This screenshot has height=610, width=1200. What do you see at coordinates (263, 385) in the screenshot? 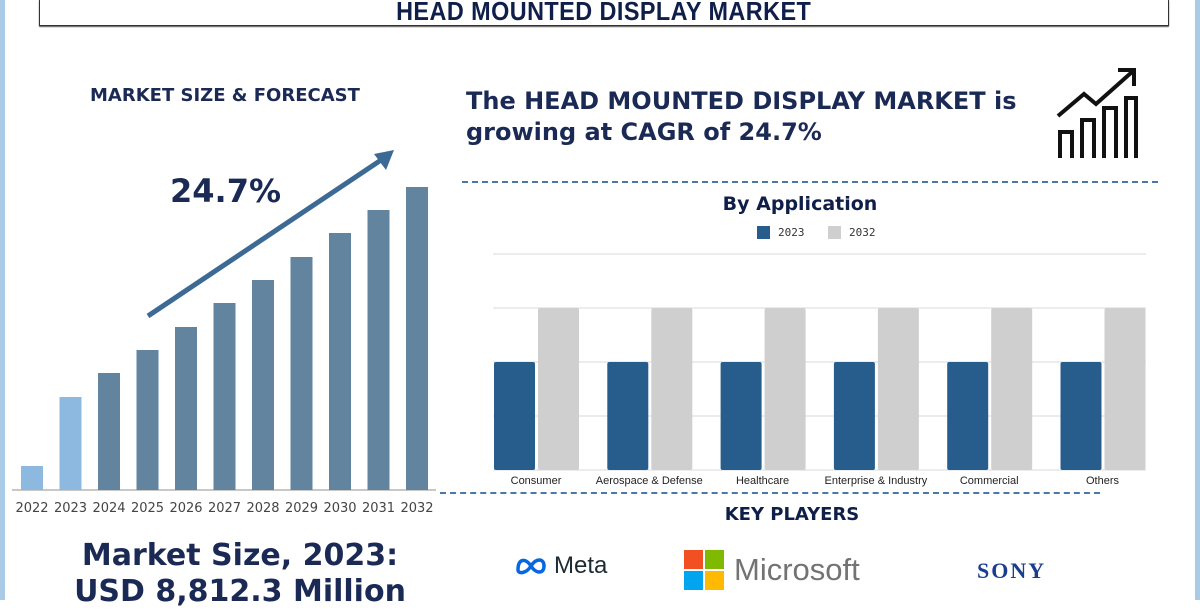
I see `bar-2028` at bounding box center [263, 385].